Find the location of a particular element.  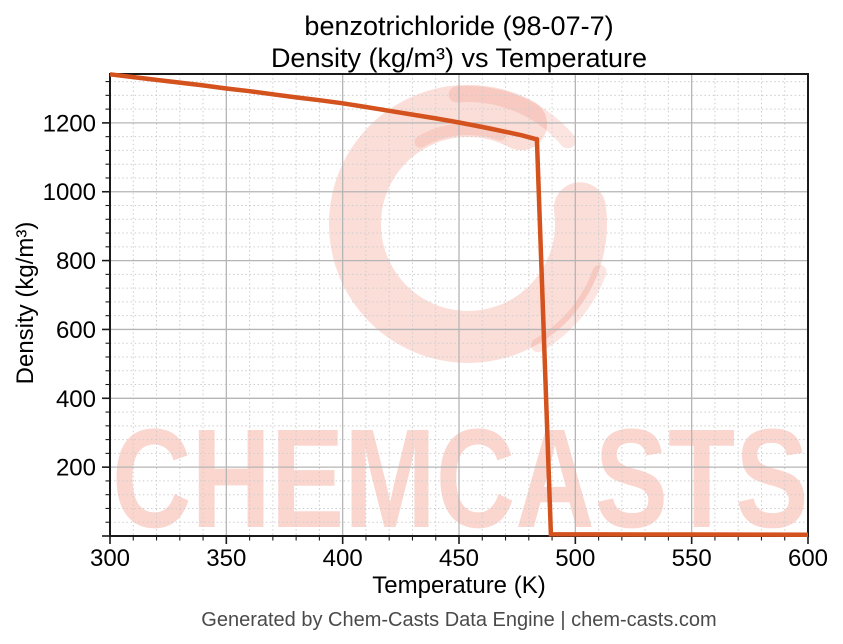

x-tick-label: 500 is located at coordinates (575, 558).